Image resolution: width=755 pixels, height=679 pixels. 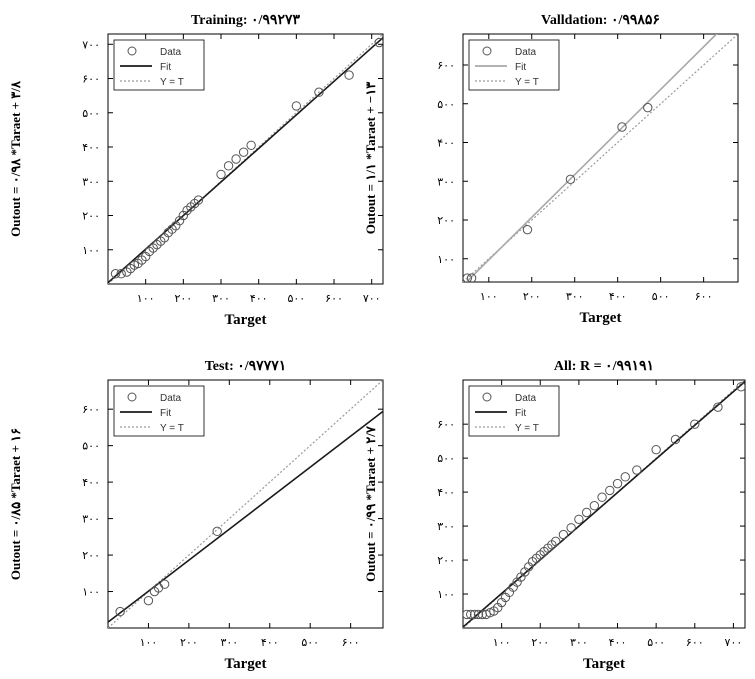 I want to click on y-axis-label: Outout = ۰/۸۵ *Taraet + ۱۶, so click(x=15, y=504).